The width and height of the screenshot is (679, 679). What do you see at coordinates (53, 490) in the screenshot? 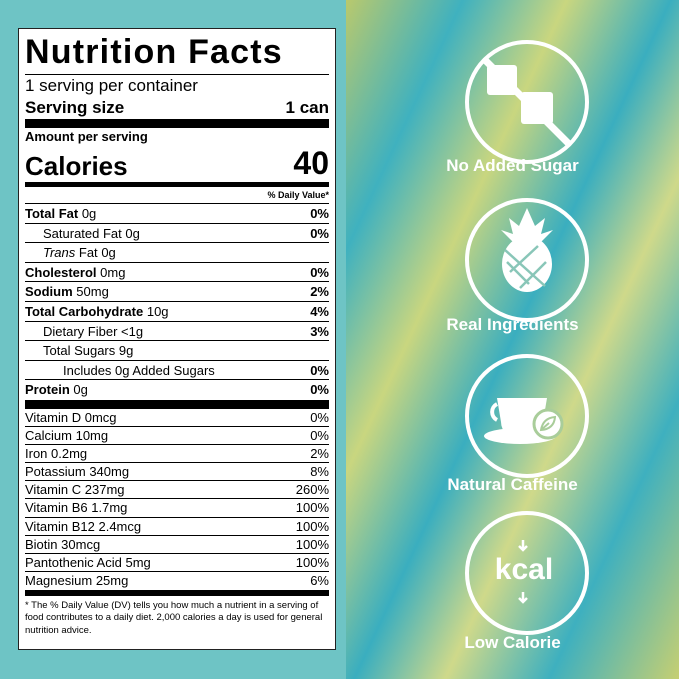
I see `vitamin-name: Vitamin C` at bounding box center [53, 490].